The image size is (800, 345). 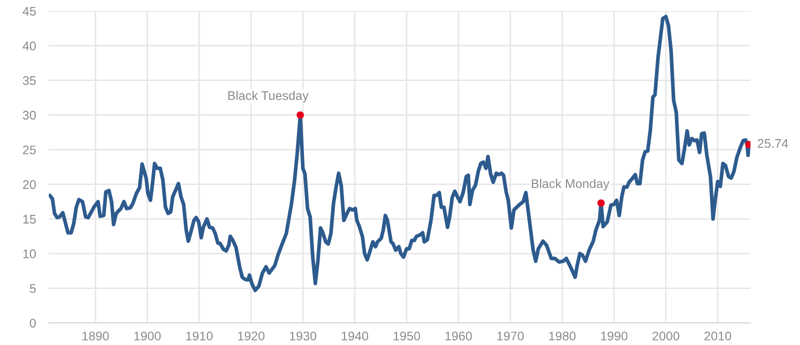 What do you see at coordinates (268, 96) in the screenshot?
I see `annotation: Black Tuesday` at bounding box center [268, 96].